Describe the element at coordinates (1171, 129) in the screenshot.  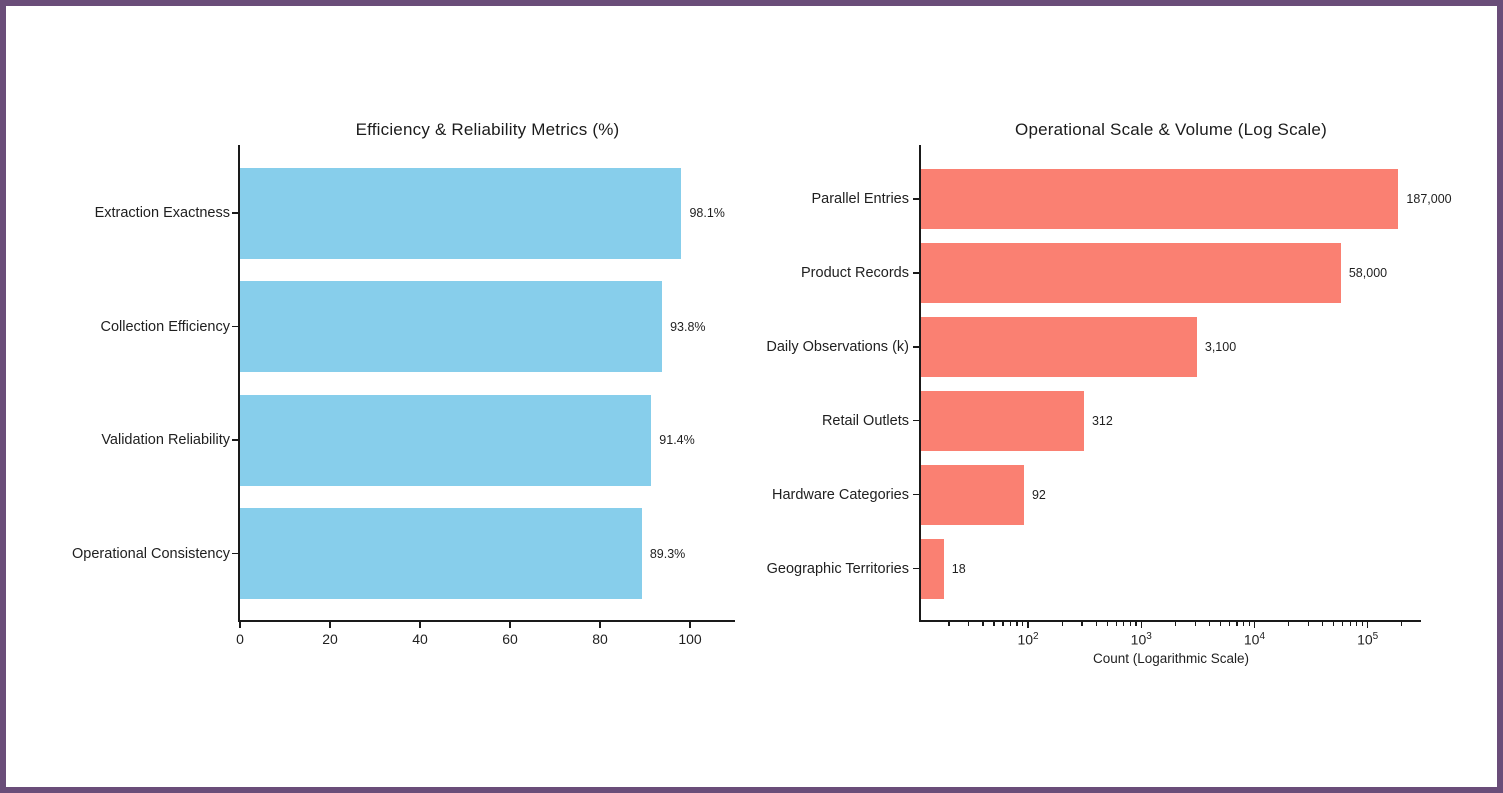
I see `right-chart-title: Operational Scale & Volume (Log Scale)` at that location.